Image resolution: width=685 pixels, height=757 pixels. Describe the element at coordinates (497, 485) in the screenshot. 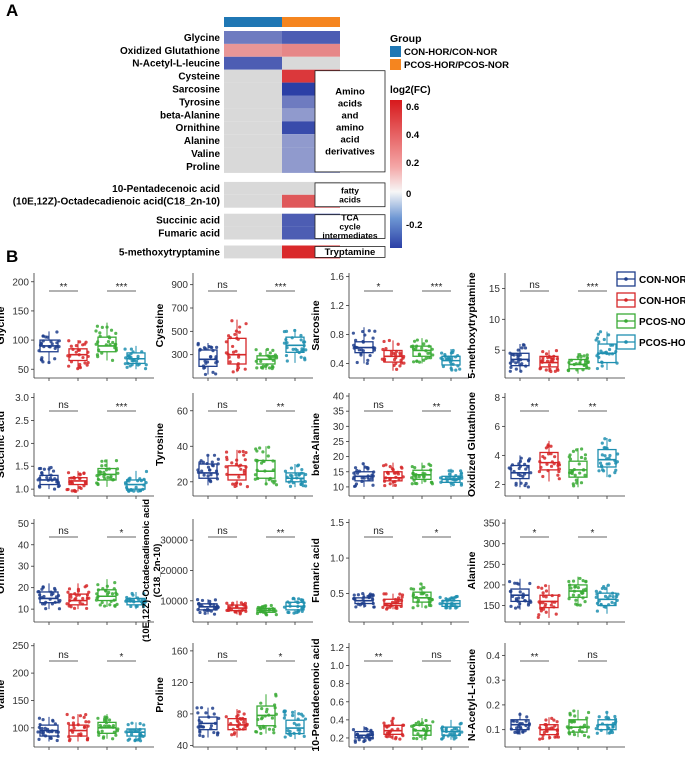

I see `y-tick-label: 2` at that location.